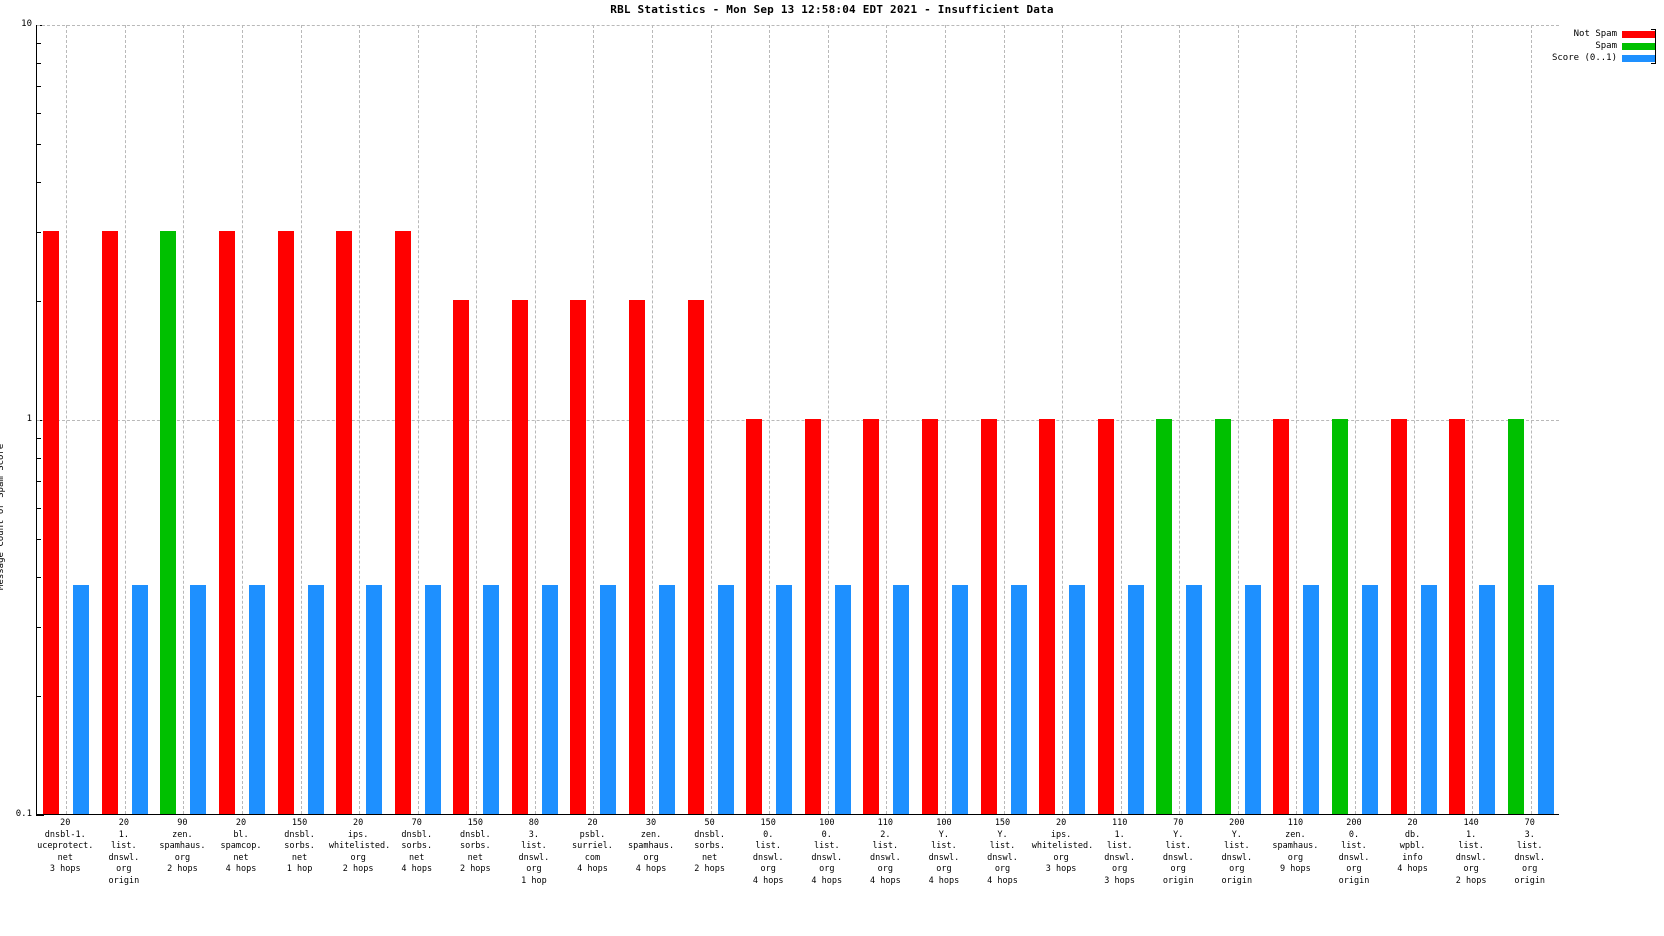  Describe the element at coordinates (826, 834) in the screenshot. I see `x-axis-label-line: 0.` at that location.